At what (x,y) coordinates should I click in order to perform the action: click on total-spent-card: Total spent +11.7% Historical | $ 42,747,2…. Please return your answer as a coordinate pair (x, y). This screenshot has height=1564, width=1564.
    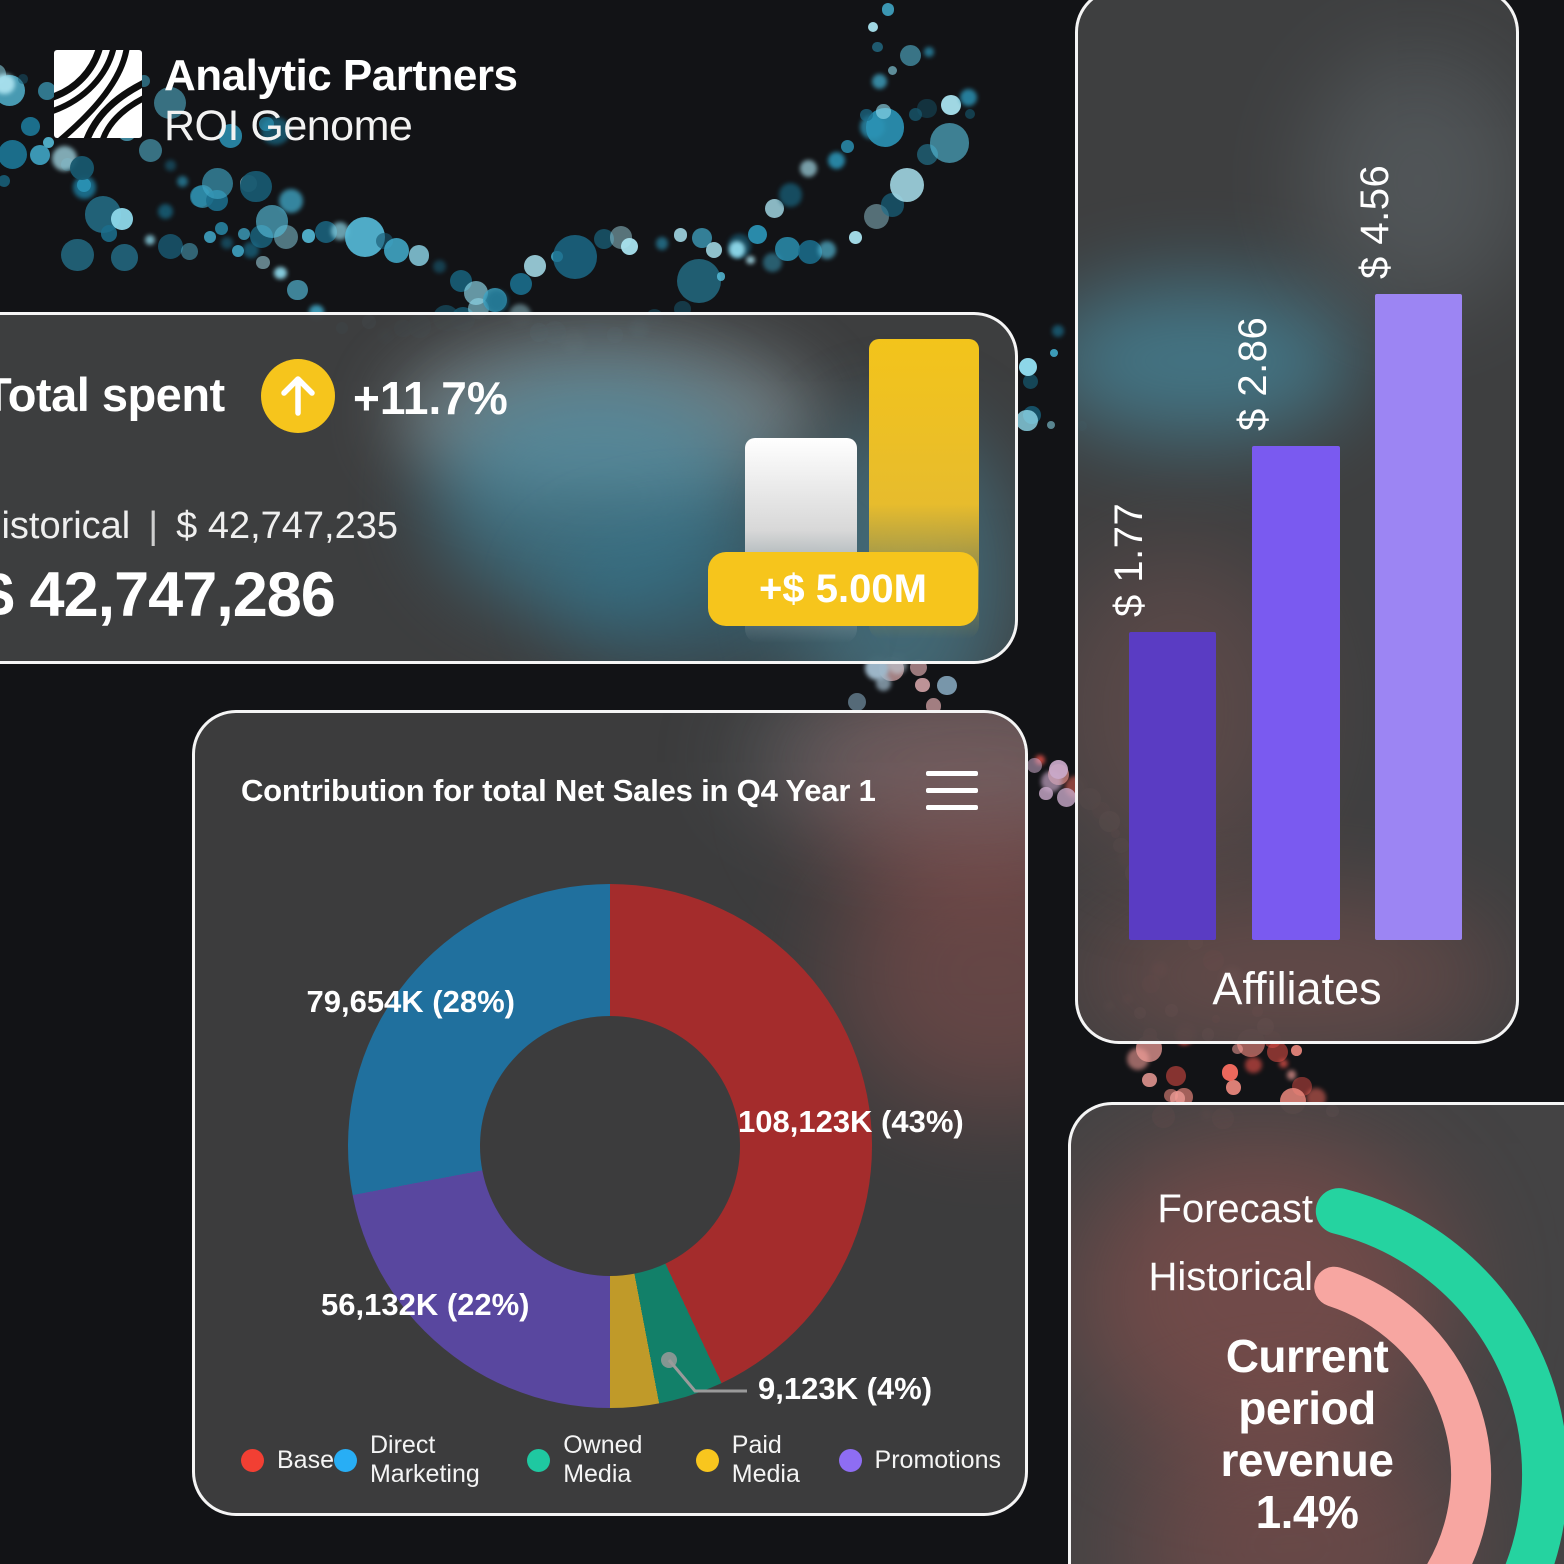
    Looking at the image, I should click on (509, 488).